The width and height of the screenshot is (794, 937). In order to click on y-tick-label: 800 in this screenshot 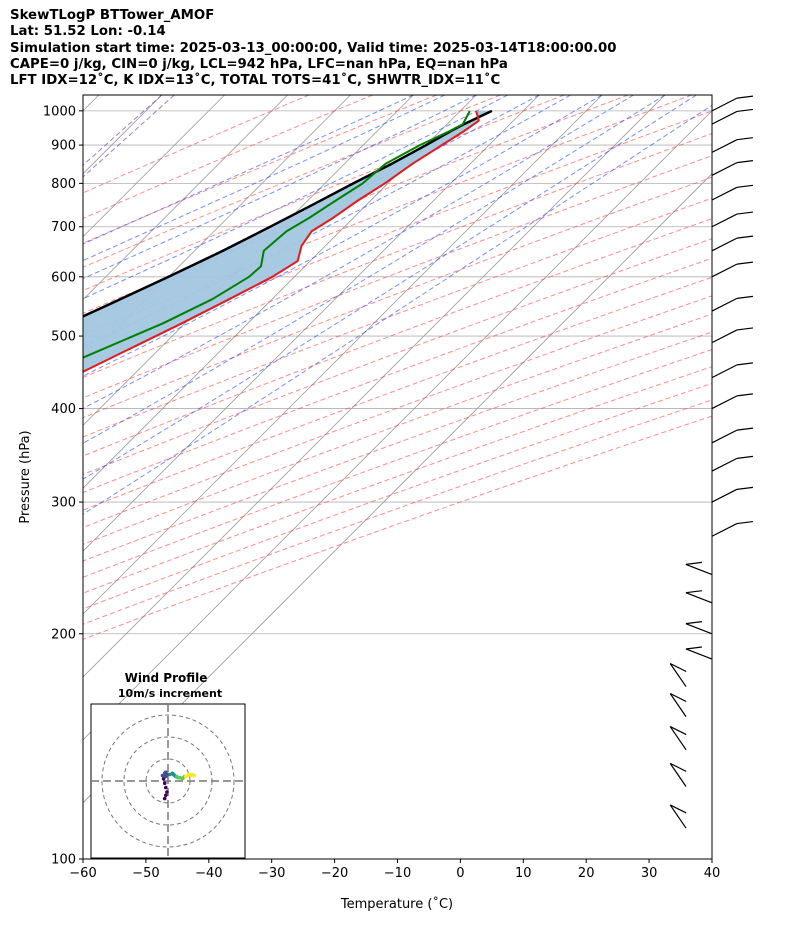, I will do `click(63, 184)`.